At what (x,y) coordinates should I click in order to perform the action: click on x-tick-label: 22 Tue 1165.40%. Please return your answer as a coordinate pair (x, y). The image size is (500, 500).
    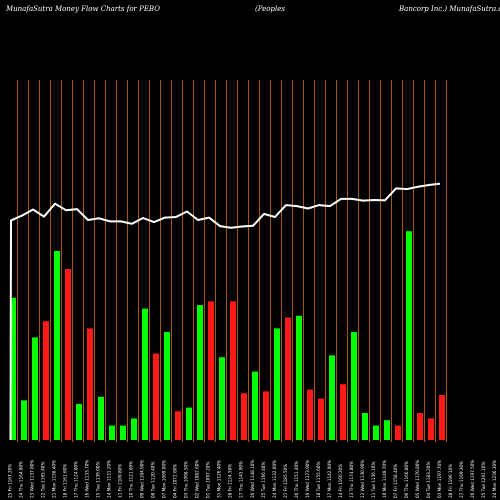
    Looking at the image, I should click on (43, 480).